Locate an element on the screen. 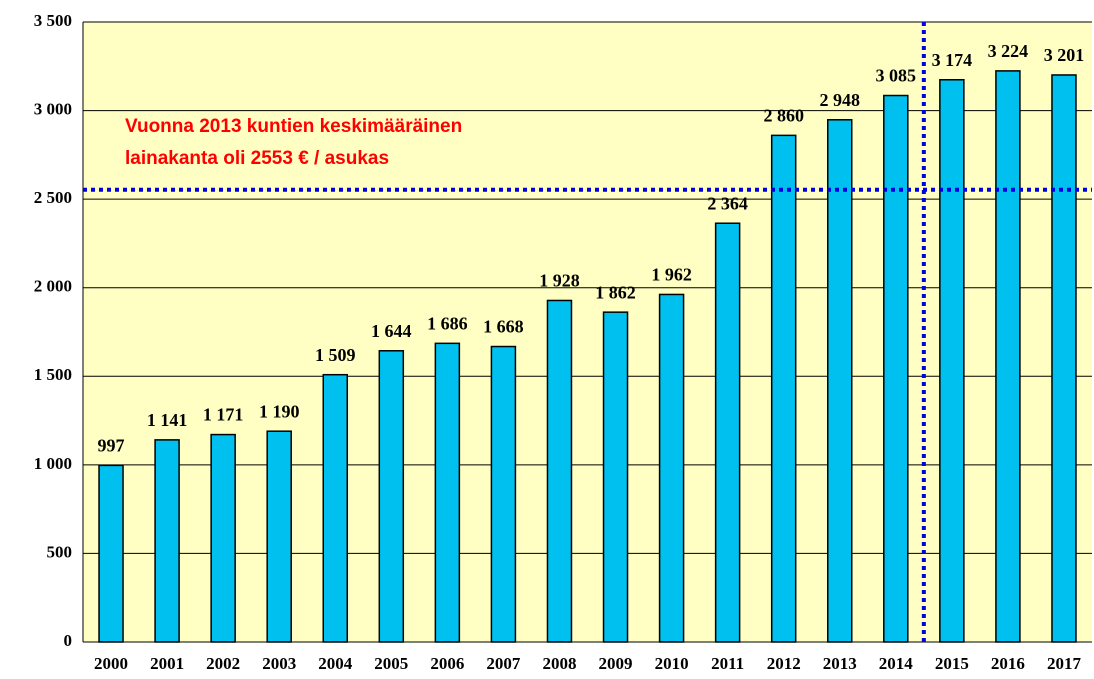 Image resolution: width=1094 pixels, height=679 pixels. y-tick-label: 2 500 is located at coordinates (53, 197).